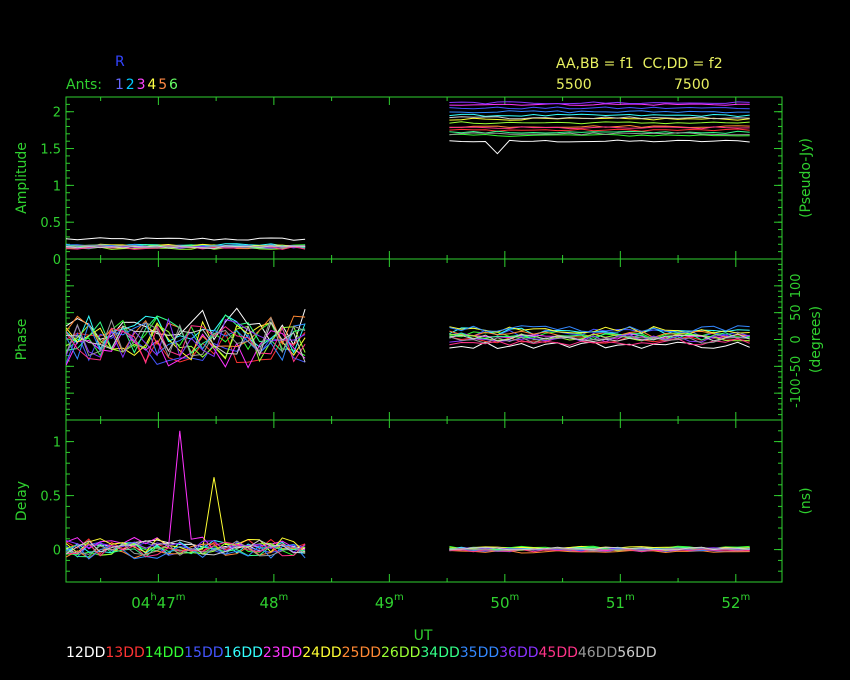 The width and height of the screenshot is (850, 680). I want to click on header-marker: R, so click(120, 62).